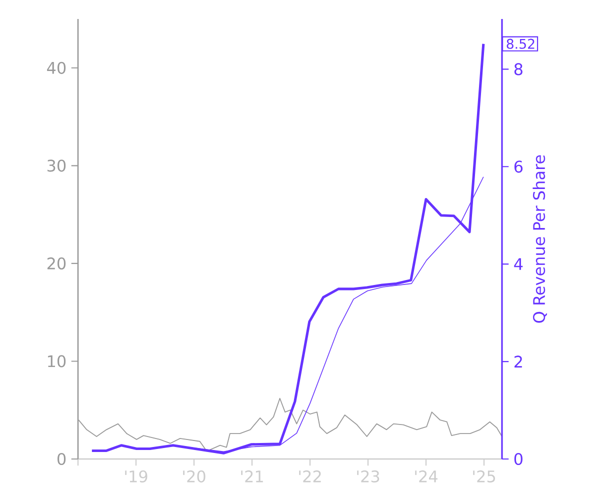  Describe the element at coordinates (56, 68) in the screenshot. I see `y-tick-label: 40` at that location.